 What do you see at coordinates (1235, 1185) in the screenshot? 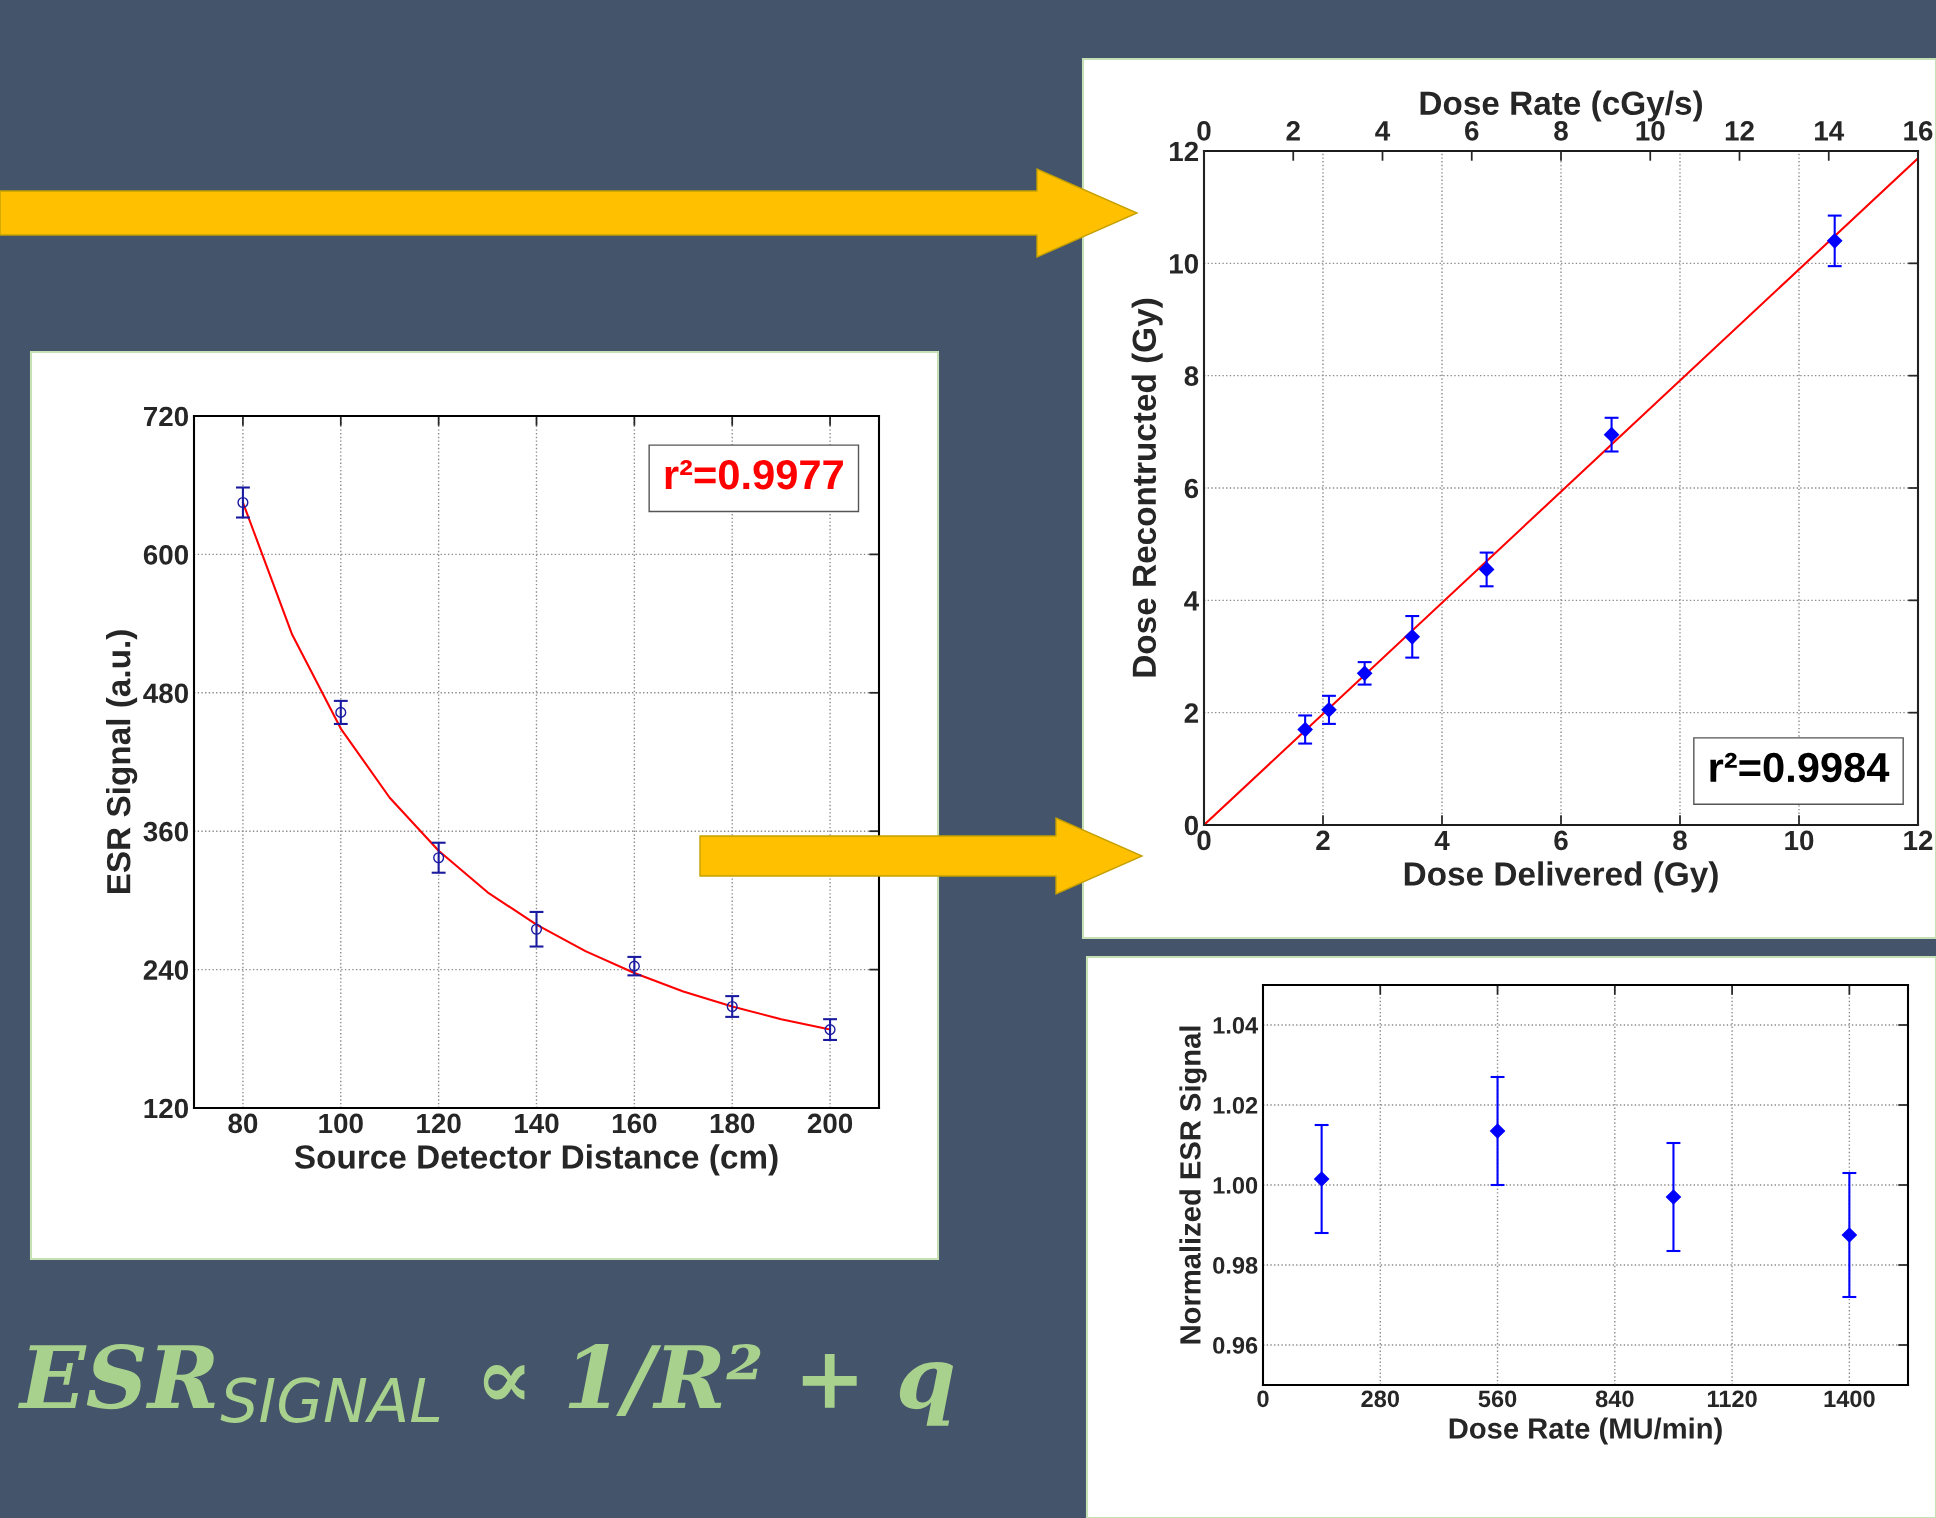
I see `y-tick-label: 1.00` at bounding box center [1235, 1185].